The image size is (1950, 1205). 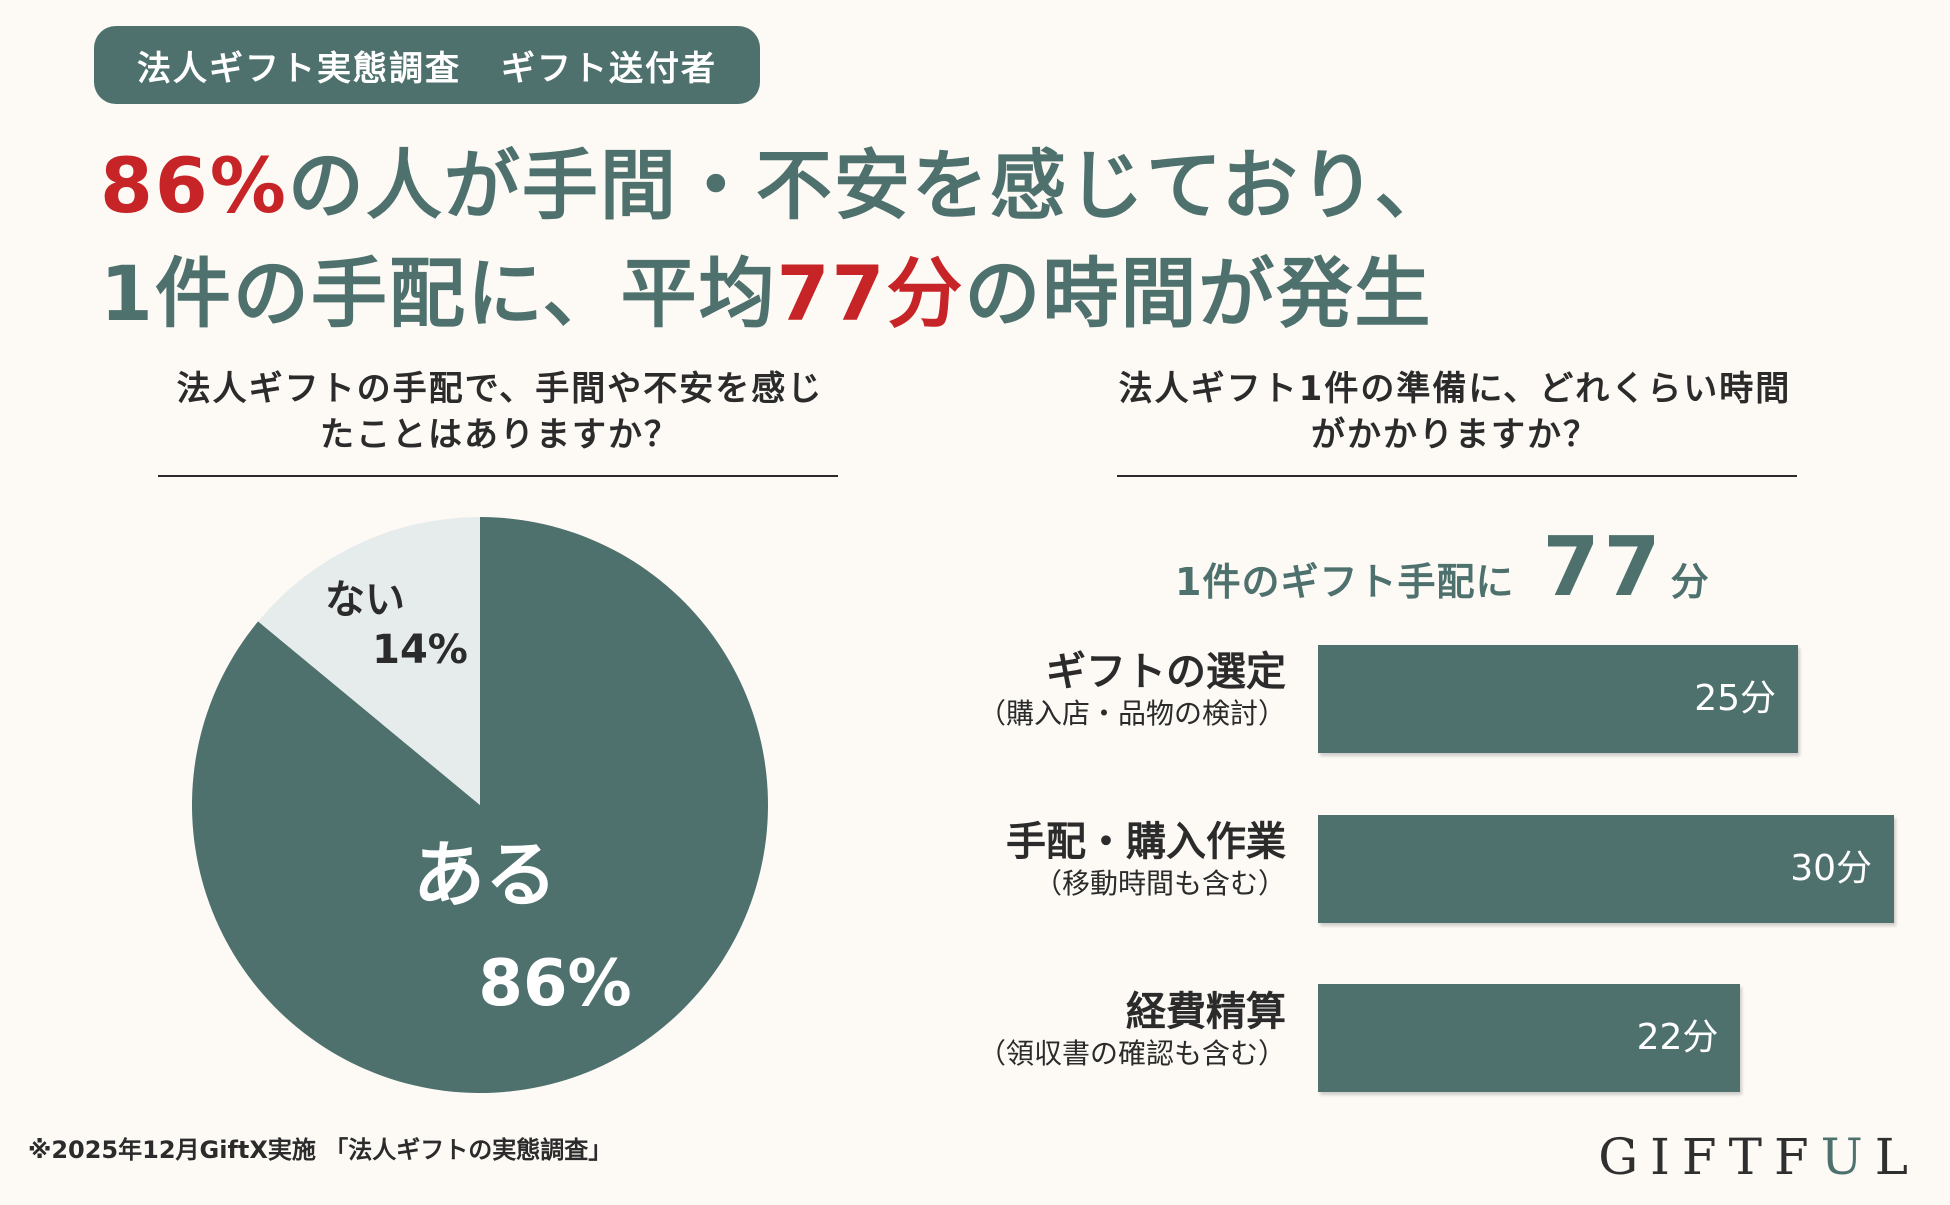 What do you see at coordinates (1131, 713) in the screenshot?
I see `bar-category-note: （購入店・品物の検討）` at bounding box center [1131, 713].